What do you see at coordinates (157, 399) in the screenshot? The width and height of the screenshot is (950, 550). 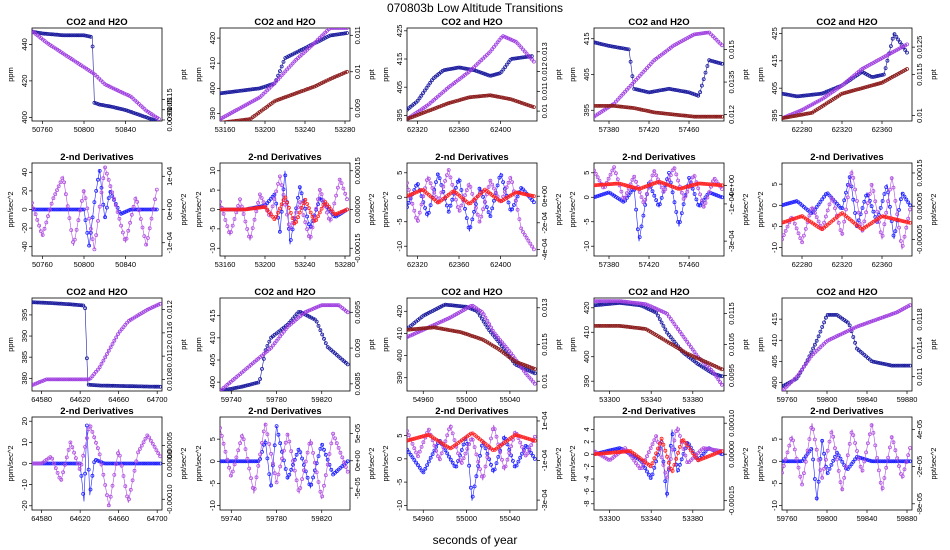 I see `x-tick-label: 64700` at bounding box center [157, 399].